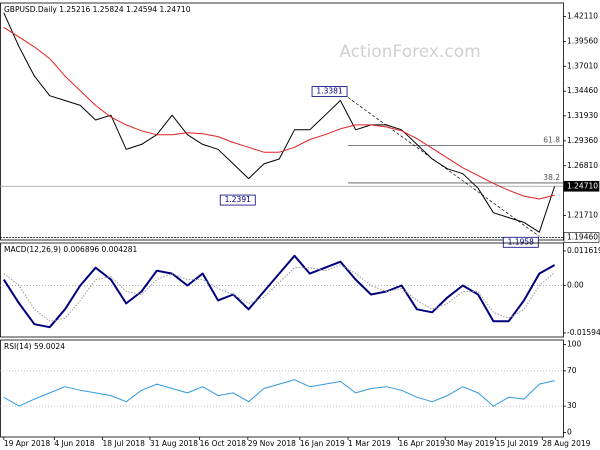  What do you see at coordinates (71, 249) in the screenshot?
I see `panel-title: MACD(12,26,9) 0.006896 0.004281` at bounding box center [71, 249].